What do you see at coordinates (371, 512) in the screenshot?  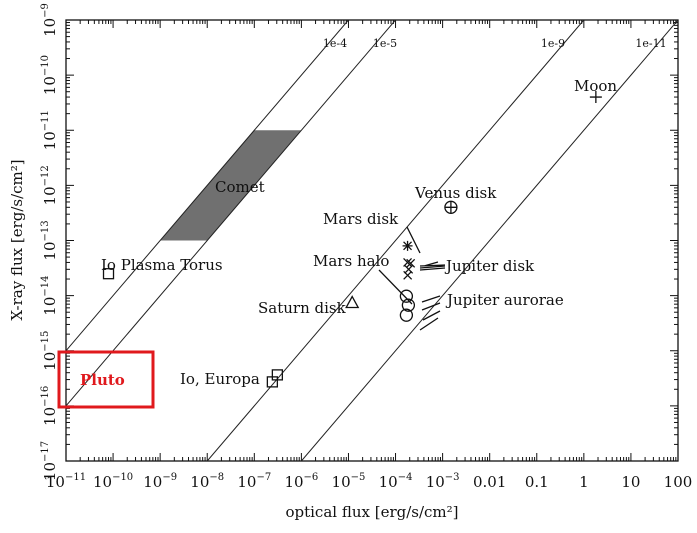 I see `x-axis-label: optical flux [erg/s/cm²]` at bounding box center [371, 512].